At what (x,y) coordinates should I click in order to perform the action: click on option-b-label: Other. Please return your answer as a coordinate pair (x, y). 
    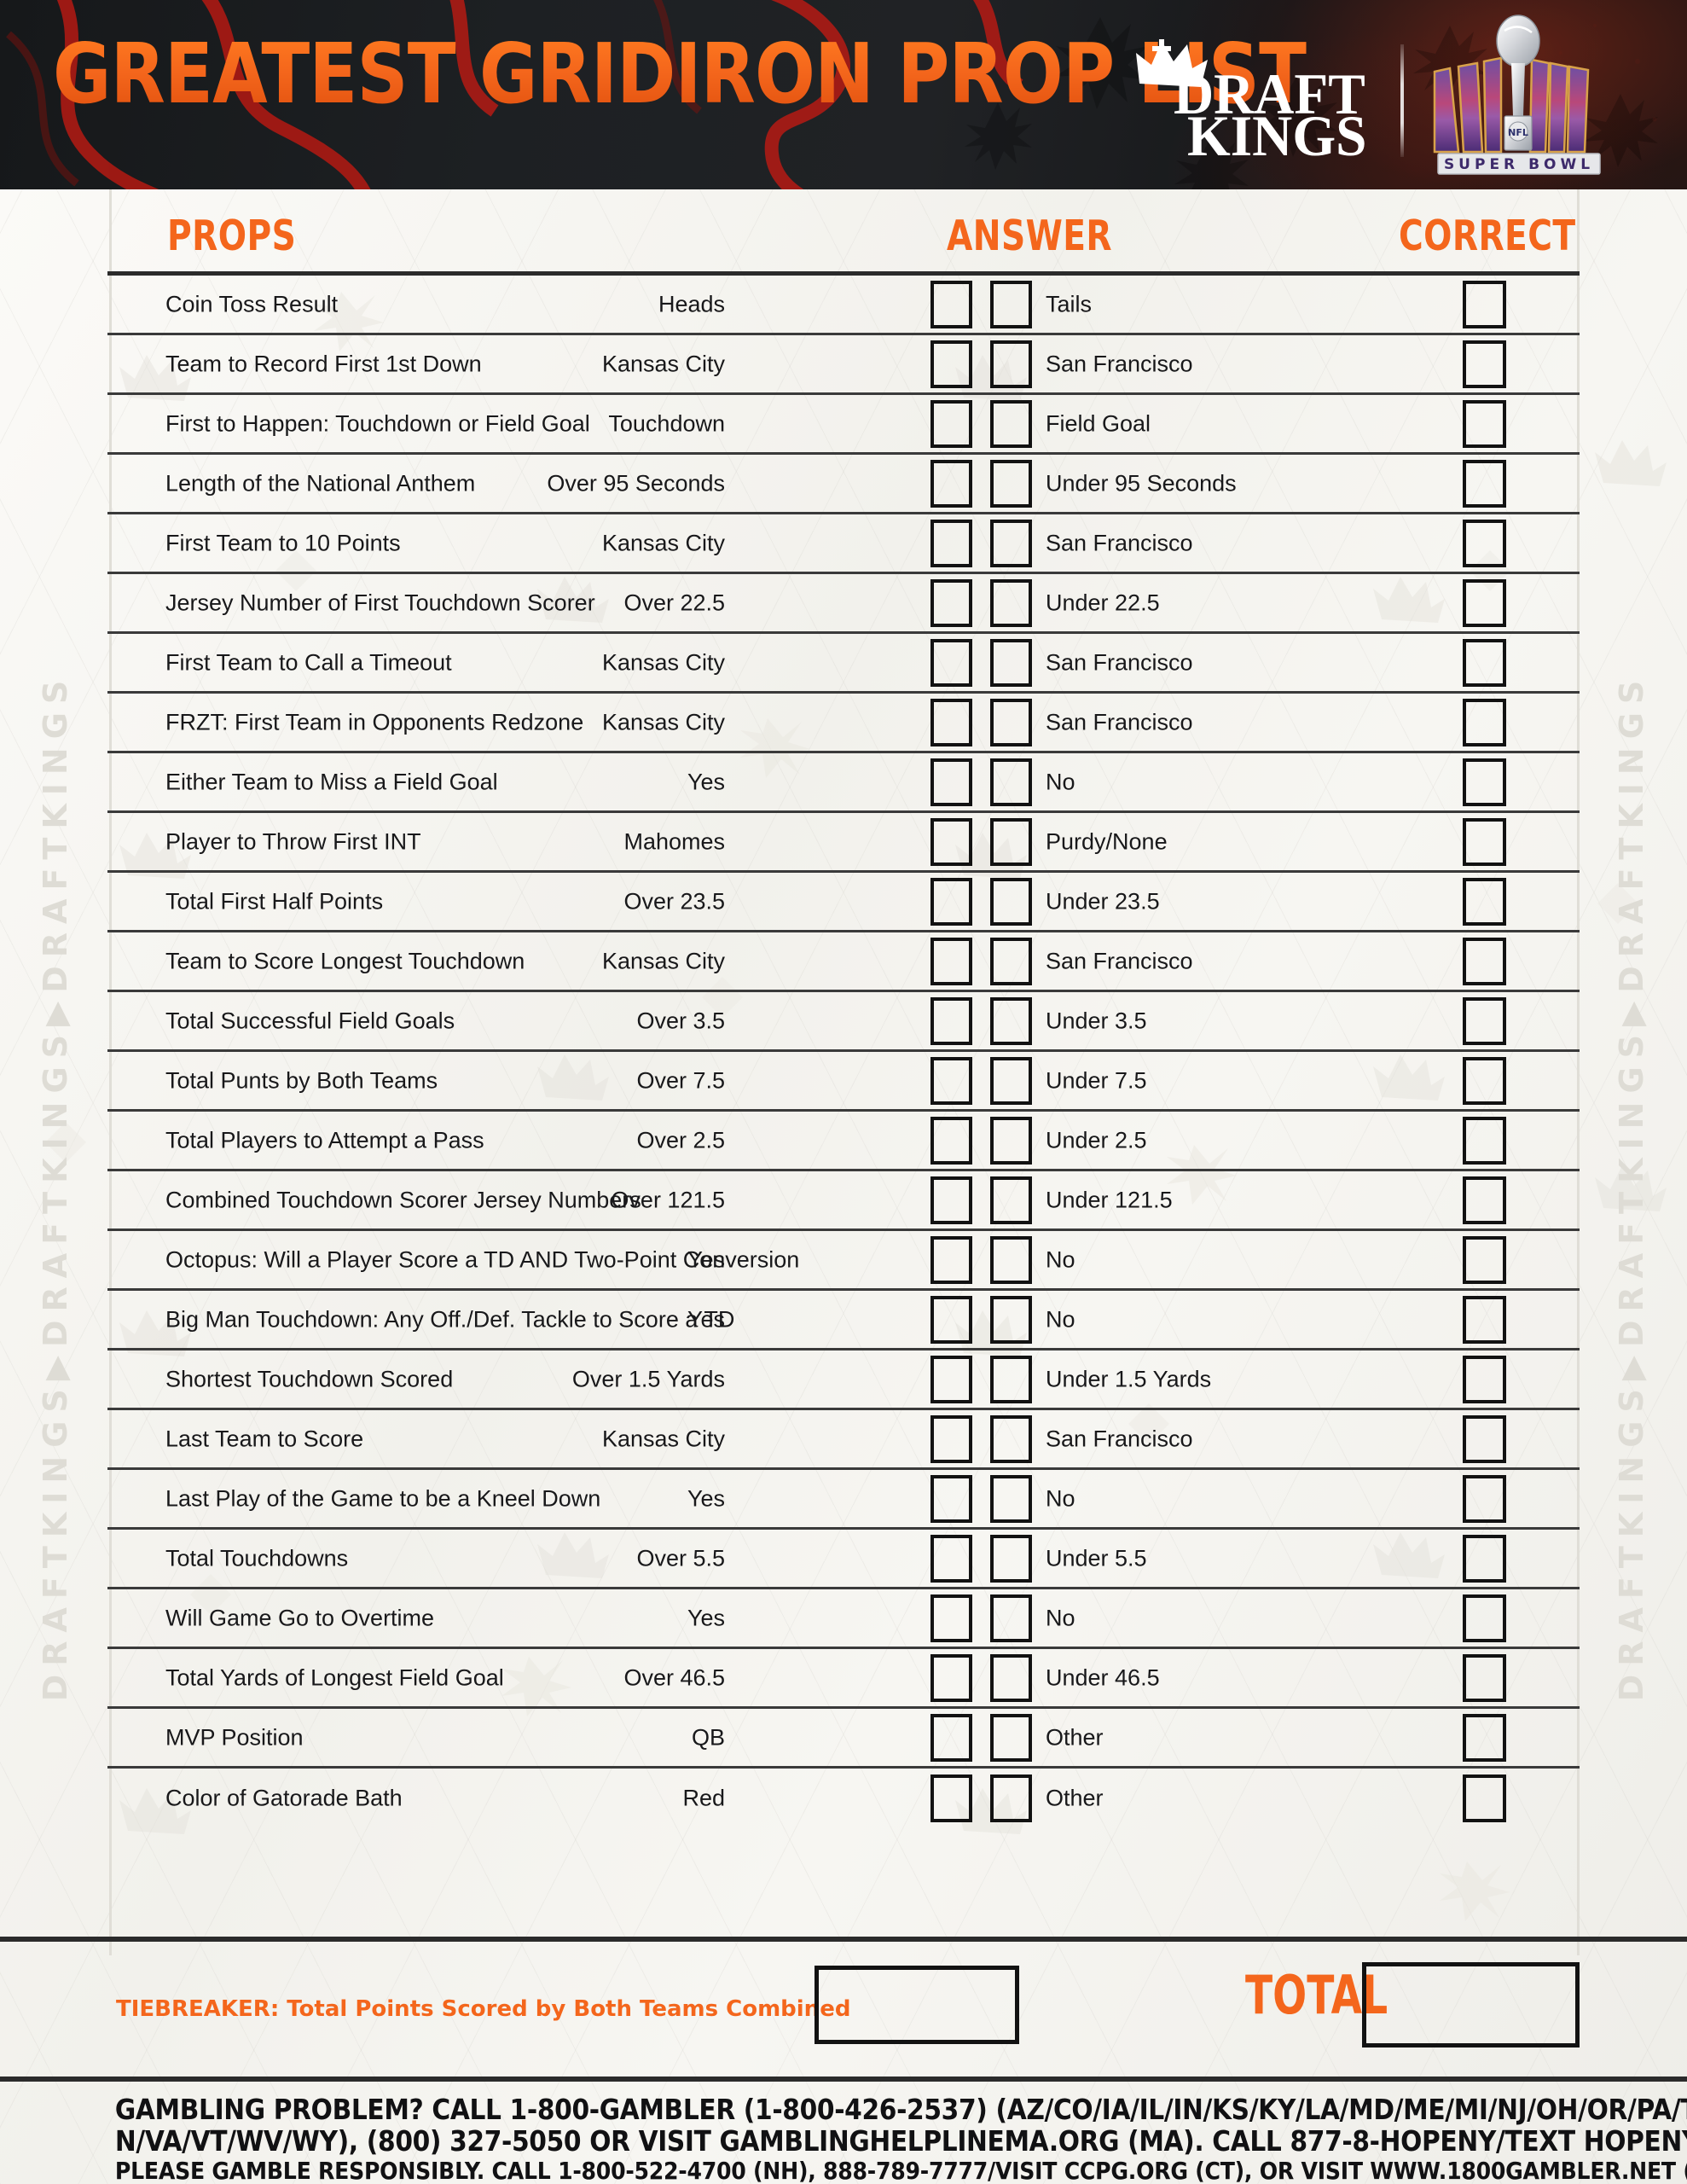
    Looking at the image, I should click on (1075, 1737).